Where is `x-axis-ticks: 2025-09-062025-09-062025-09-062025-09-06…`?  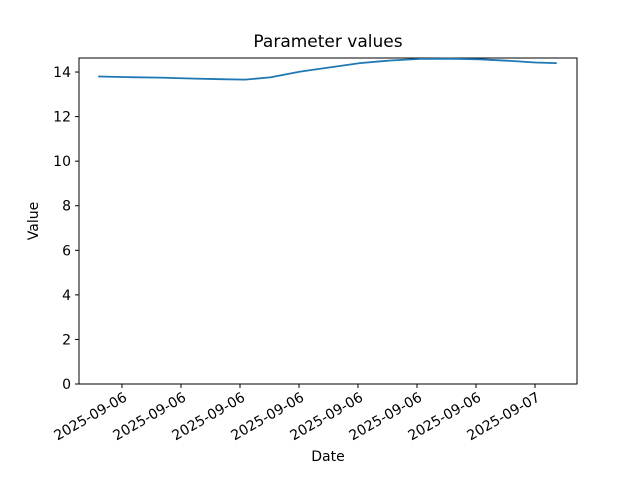
x-axis-ticks: 2025-09-062025-09-062025-09-062025-09-06… is located at coordinates (297, 414).